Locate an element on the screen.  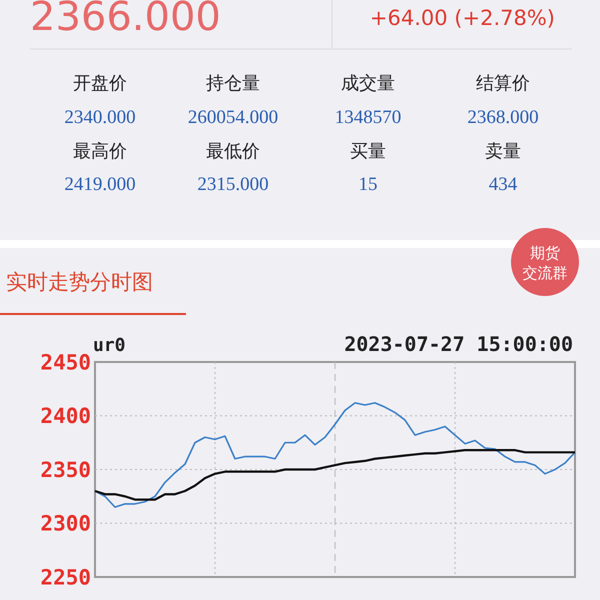
y-tick-label: 2350 is located at coordinates (65, 470).